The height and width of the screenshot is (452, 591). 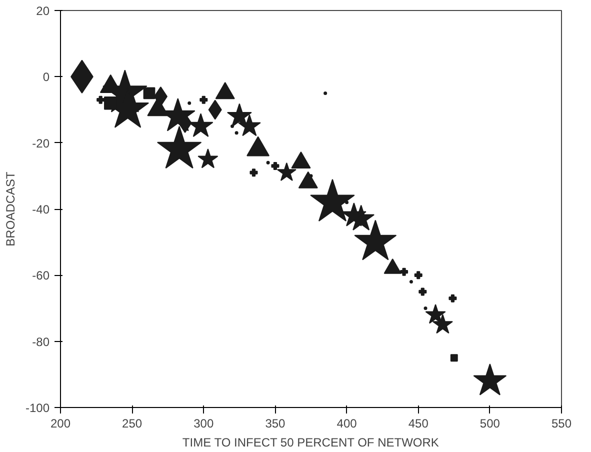 What do you see at coordinates (41, 275) in the screenshot?
I see `y-tick-label: -60` at bounding box center [41, 275].